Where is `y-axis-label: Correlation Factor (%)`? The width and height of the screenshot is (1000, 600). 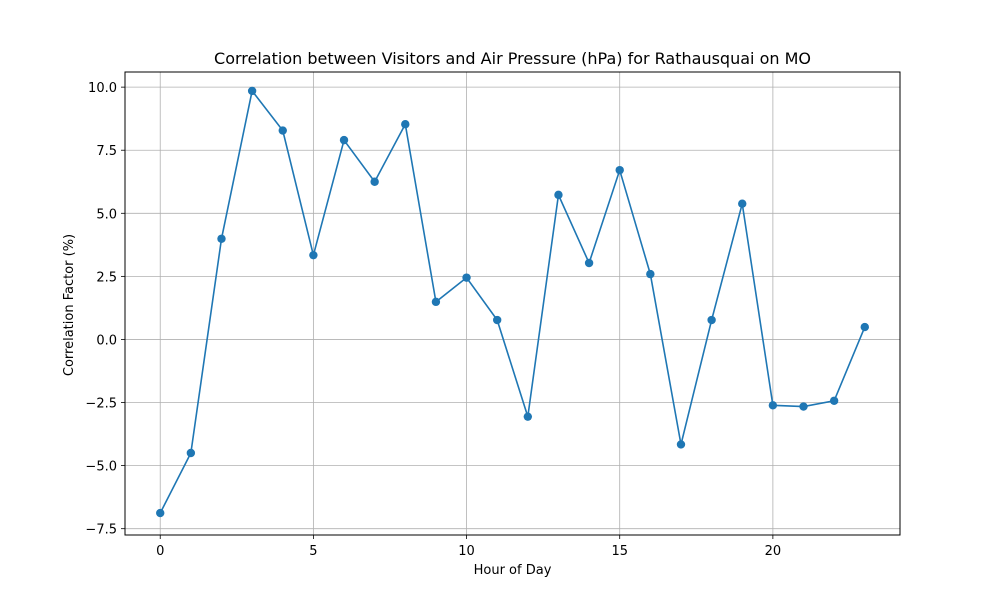 y-axis-label: Correlation Factor (%) is located at coordinates (69, 305).